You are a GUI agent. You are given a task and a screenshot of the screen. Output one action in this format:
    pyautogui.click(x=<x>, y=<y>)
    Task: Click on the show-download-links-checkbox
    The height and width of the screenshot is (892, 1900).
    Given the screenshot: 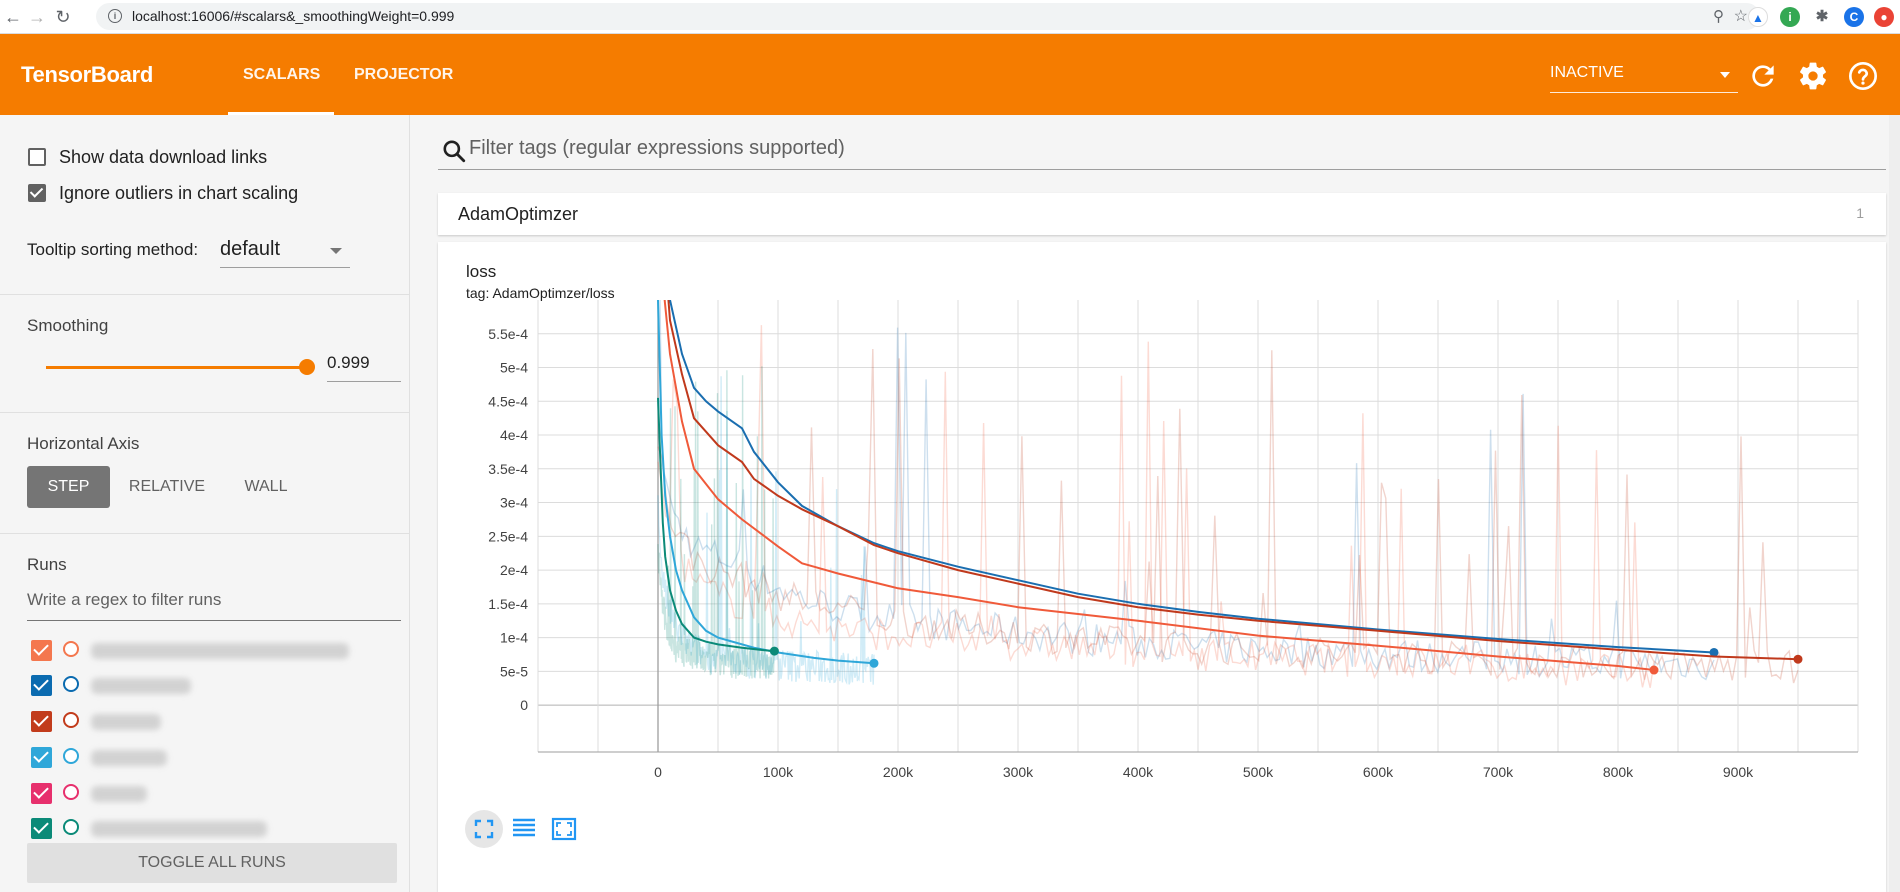 What is the action you would take?
    pyautogui.click(x=37, y=157)
    